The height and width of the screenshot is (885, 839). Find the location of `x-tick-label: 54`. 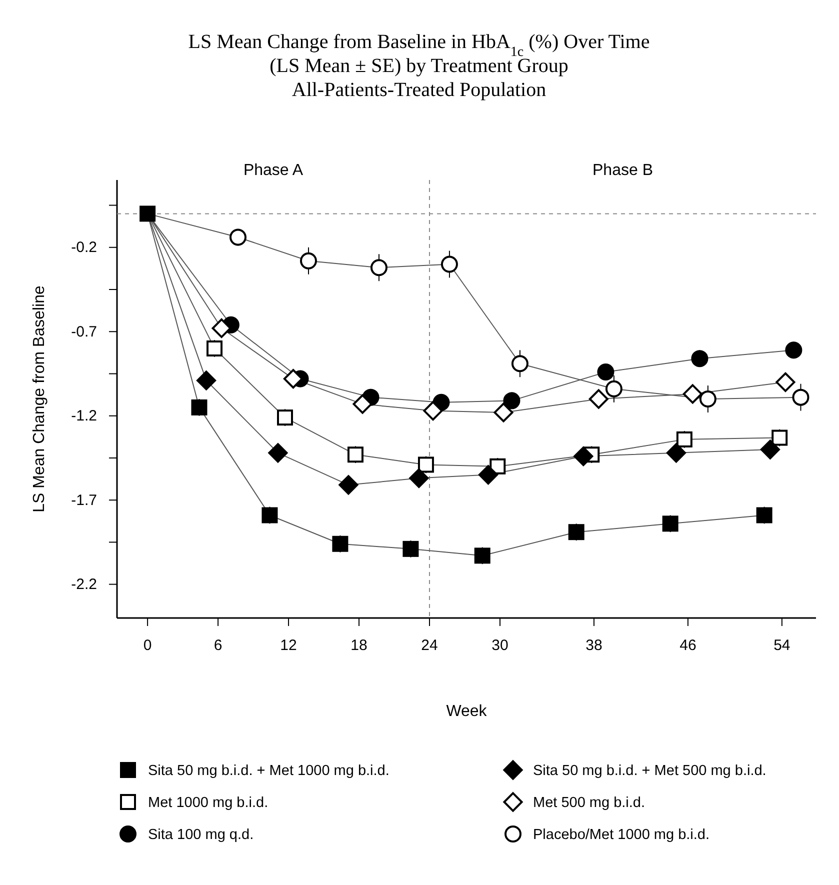

x-tick-label: 54 is located at coordinates (782, 645).